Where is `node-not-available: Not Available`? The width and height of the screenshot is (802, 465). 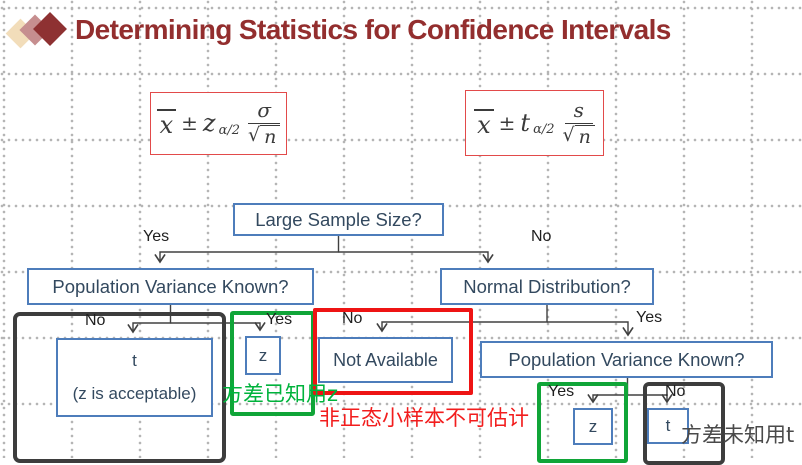 node-not-available: Not Available is located at coordinates (385, 360).